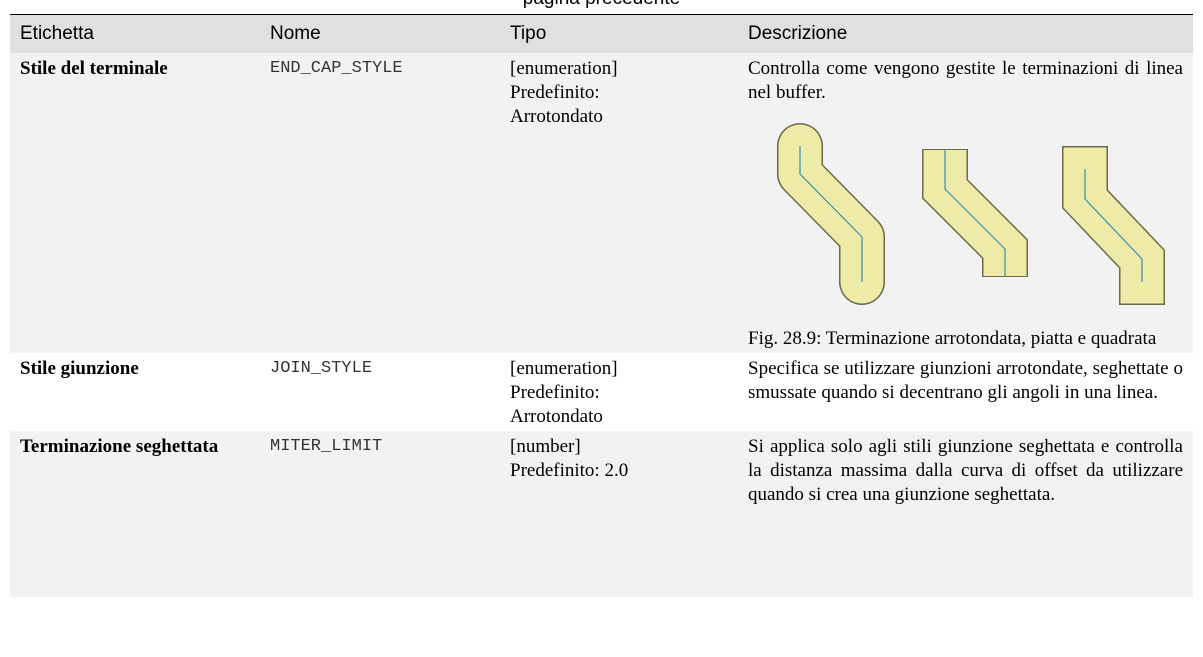 The height and width of the screenshot is (657, 1203). What do you see at coordinates (380, 514) in the screenshot?
I see `name-cell: MITER_LIMIT` at bounding box center [380, 514].